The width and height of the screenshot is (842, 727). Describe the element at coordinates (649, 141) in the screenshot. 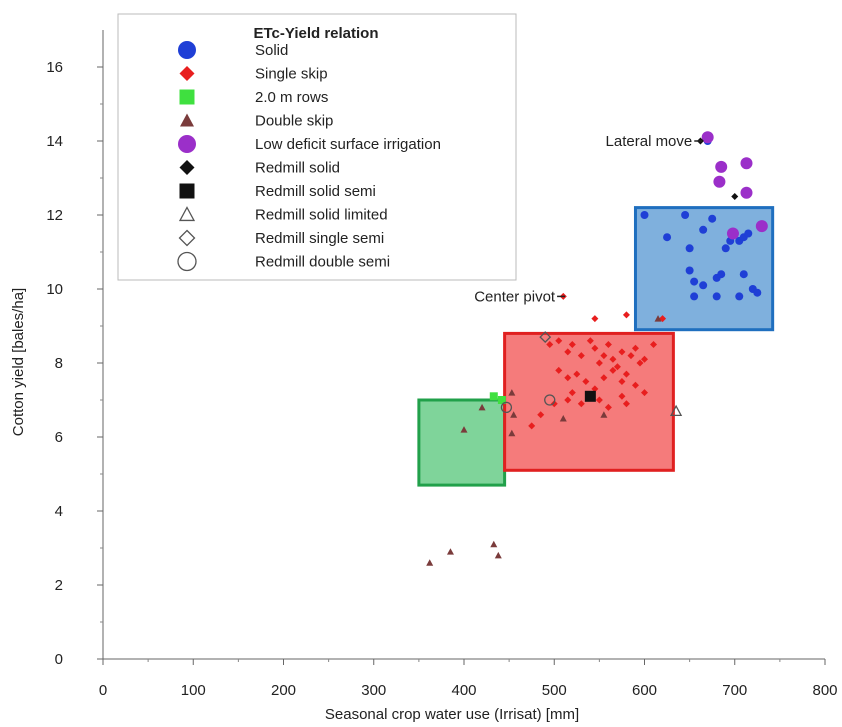

I see `annotation-label: Lateral move` at that location.